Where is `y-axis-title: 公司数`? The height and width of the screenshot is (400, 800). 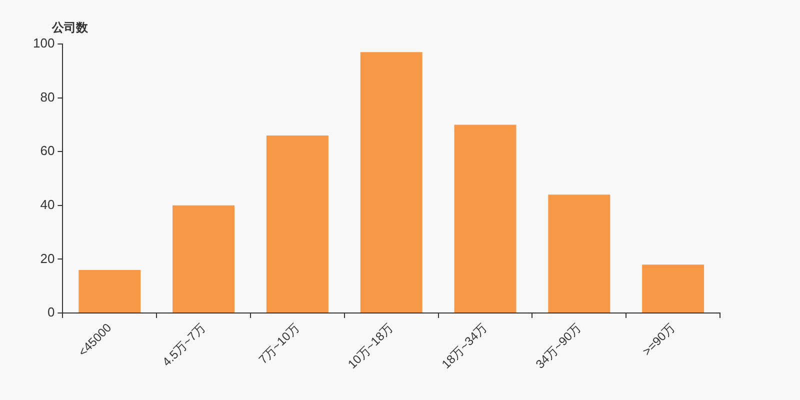 y-axis-title: 公司数 is located at coordinates (70, 27).